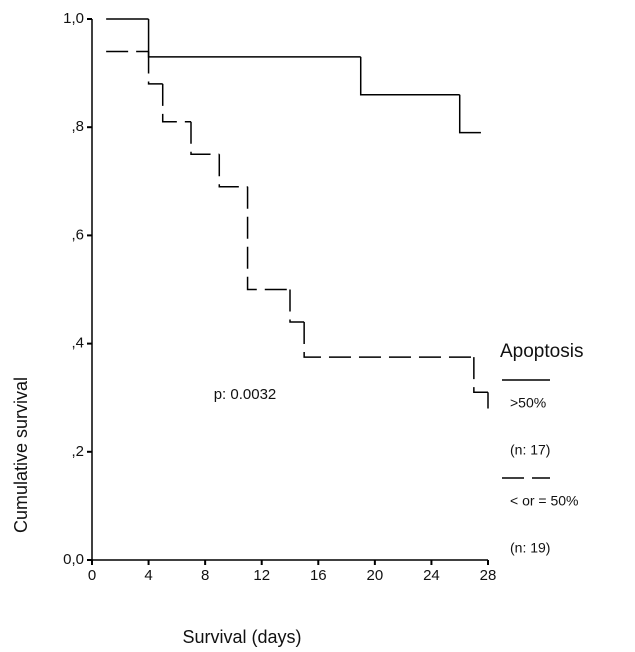  I want to click on y-tick-label: 1,0, so click(73, 18).